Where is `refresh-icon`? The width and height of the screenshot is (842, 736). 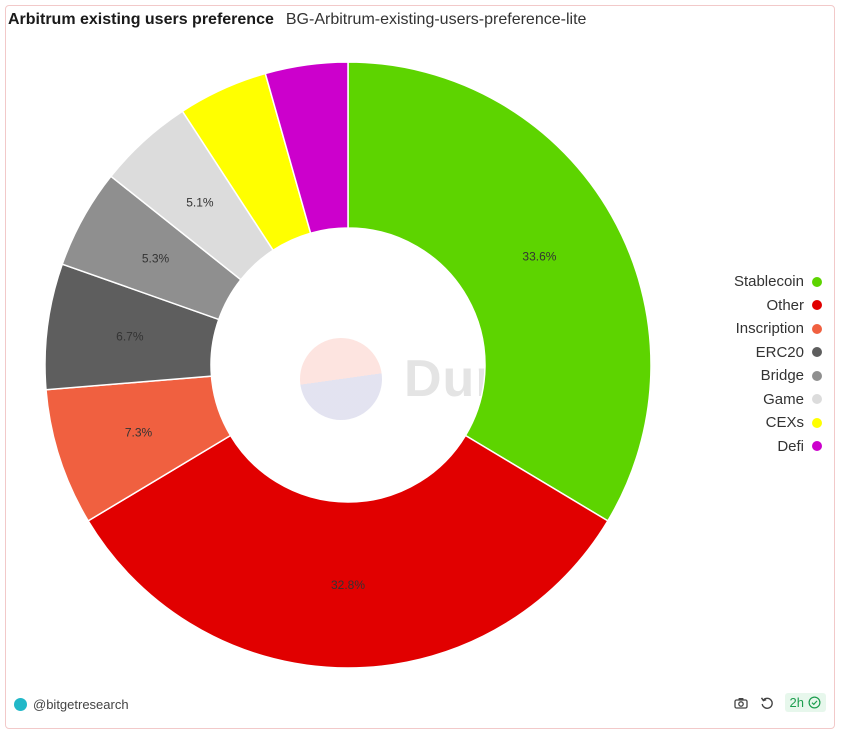
refresh-icon is located at coordinates (767, 703).